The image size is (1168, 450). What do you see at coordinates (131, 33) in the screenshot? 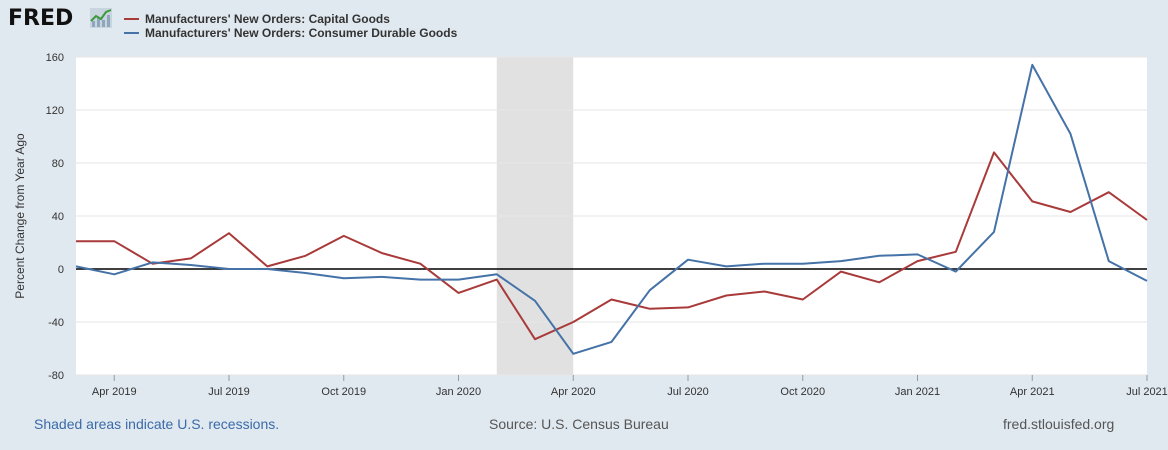
I see `legend-swatch-consumer-durable` at bounding box center [131, 33].